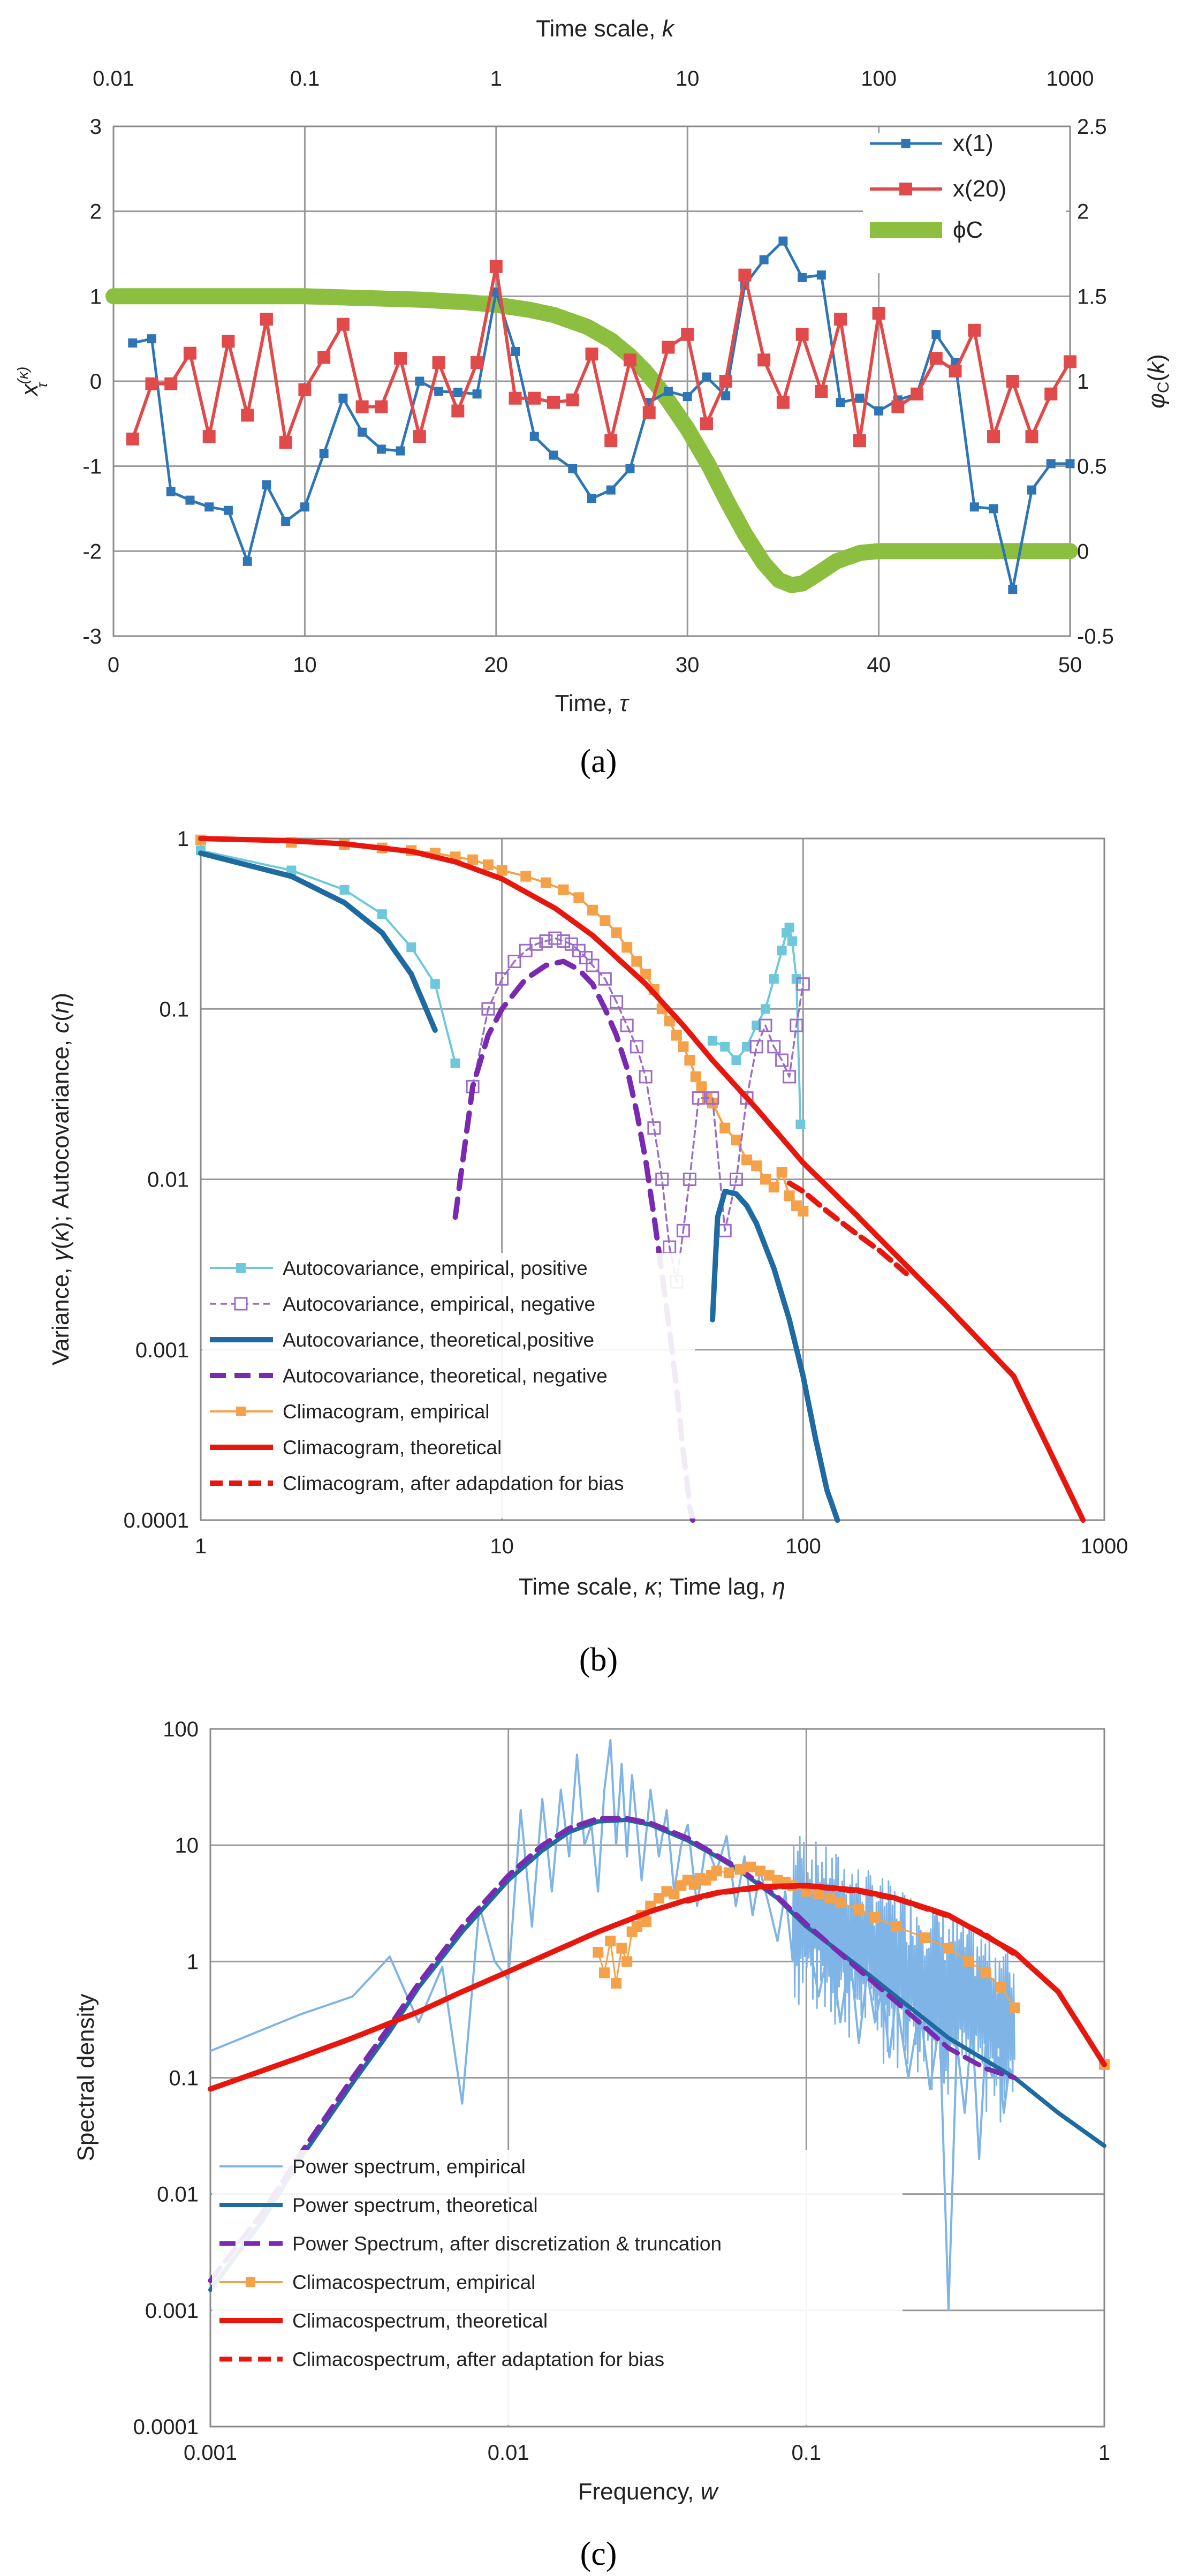 The image size is (1198, 2576). Describe the element at coordinates (250, 2282) in the screenshot. I see `c-legend-marker` at that location.